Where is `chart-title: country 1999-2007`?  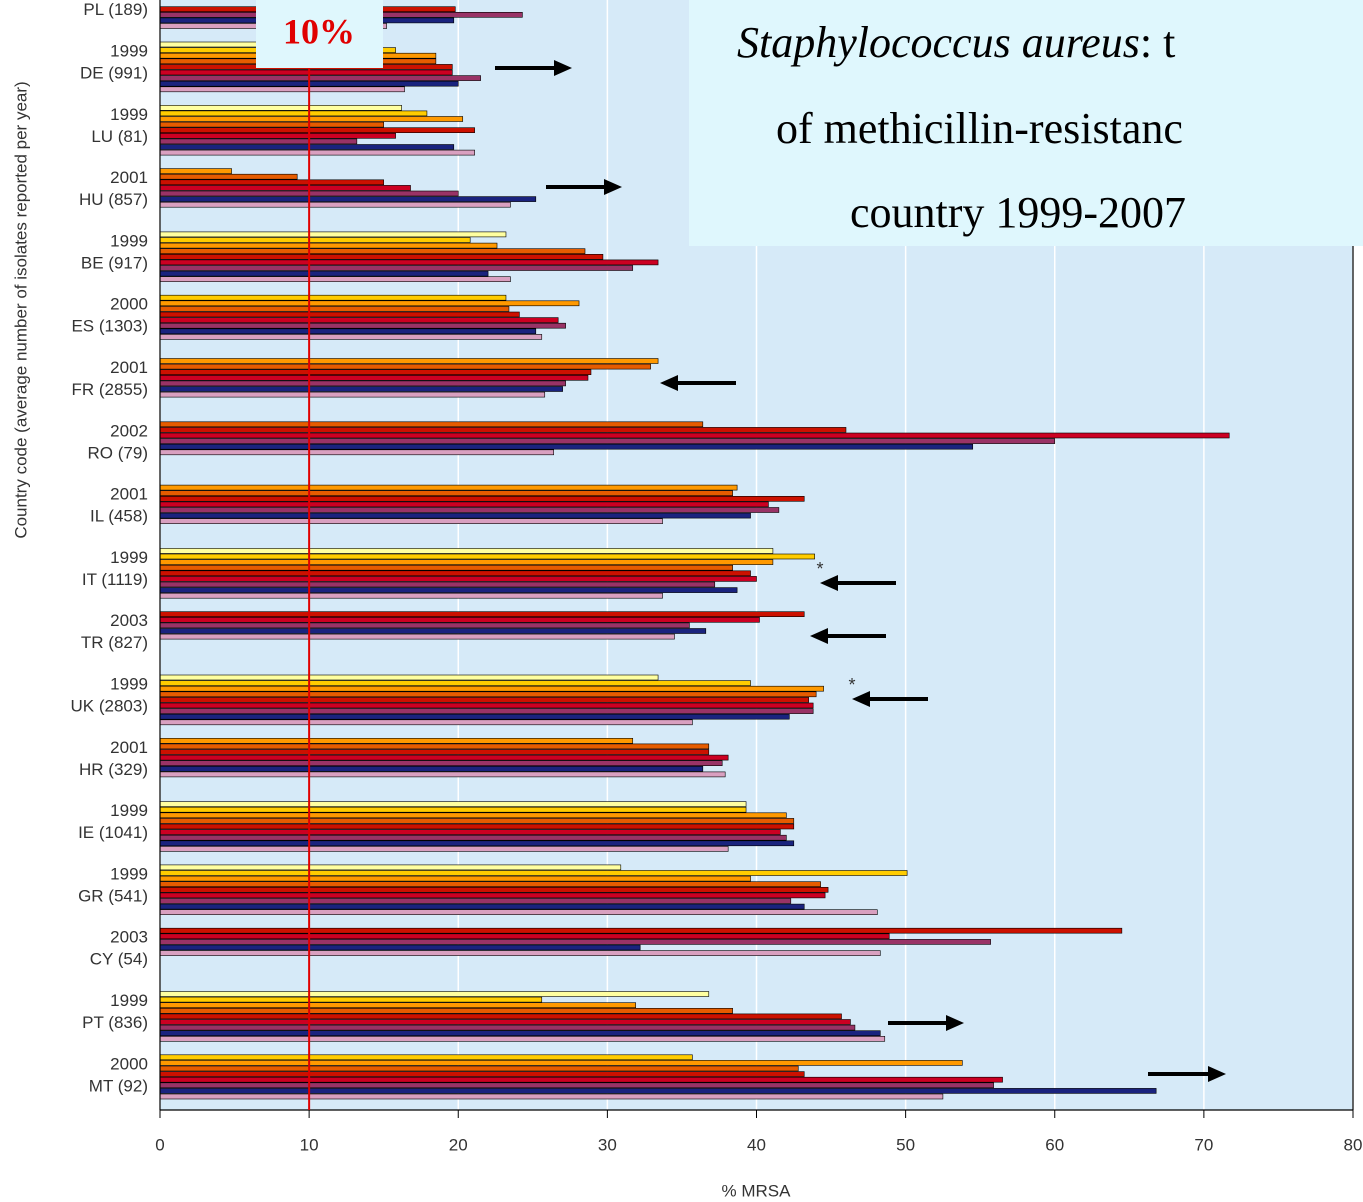 chart-title: country 1999-2007 is located at coordinates (1018, 212).